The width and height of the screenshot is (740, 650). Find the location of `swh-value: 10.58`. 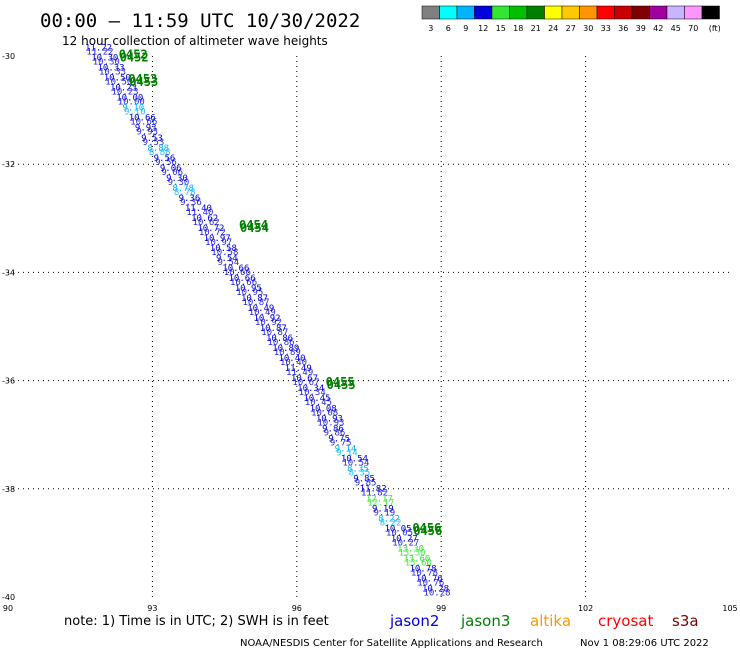

swh-value: 10.58 is located at coordinates (223, 249).